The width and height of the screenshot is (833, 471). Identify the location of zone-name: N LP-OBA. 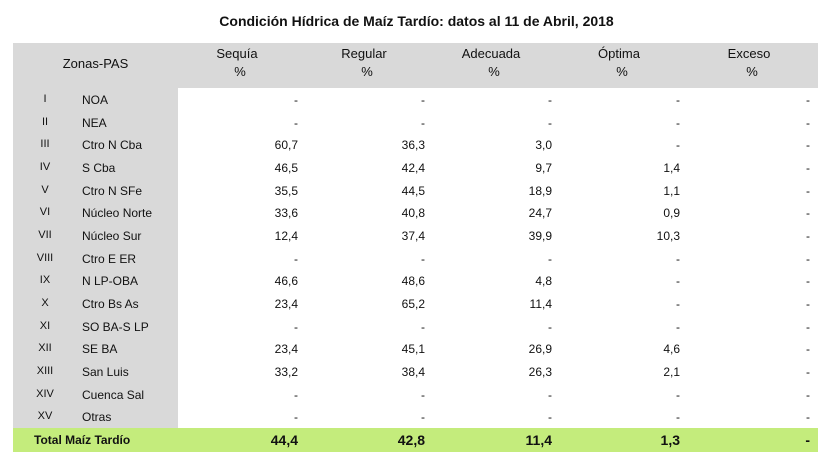
(110, 281).